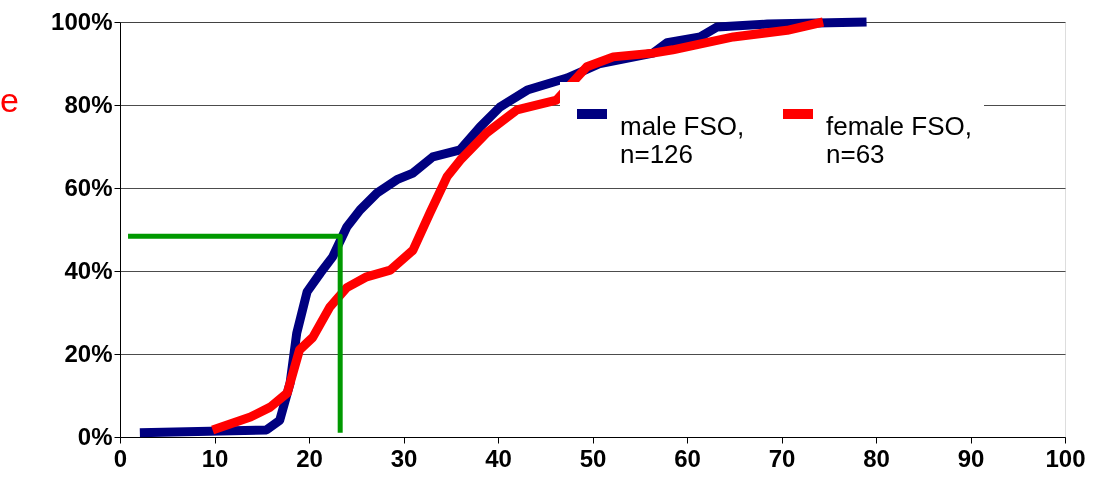  Describe the element at coordinates (120, 458) in the screenshot. I see `x-tick-label: 0` at that location.